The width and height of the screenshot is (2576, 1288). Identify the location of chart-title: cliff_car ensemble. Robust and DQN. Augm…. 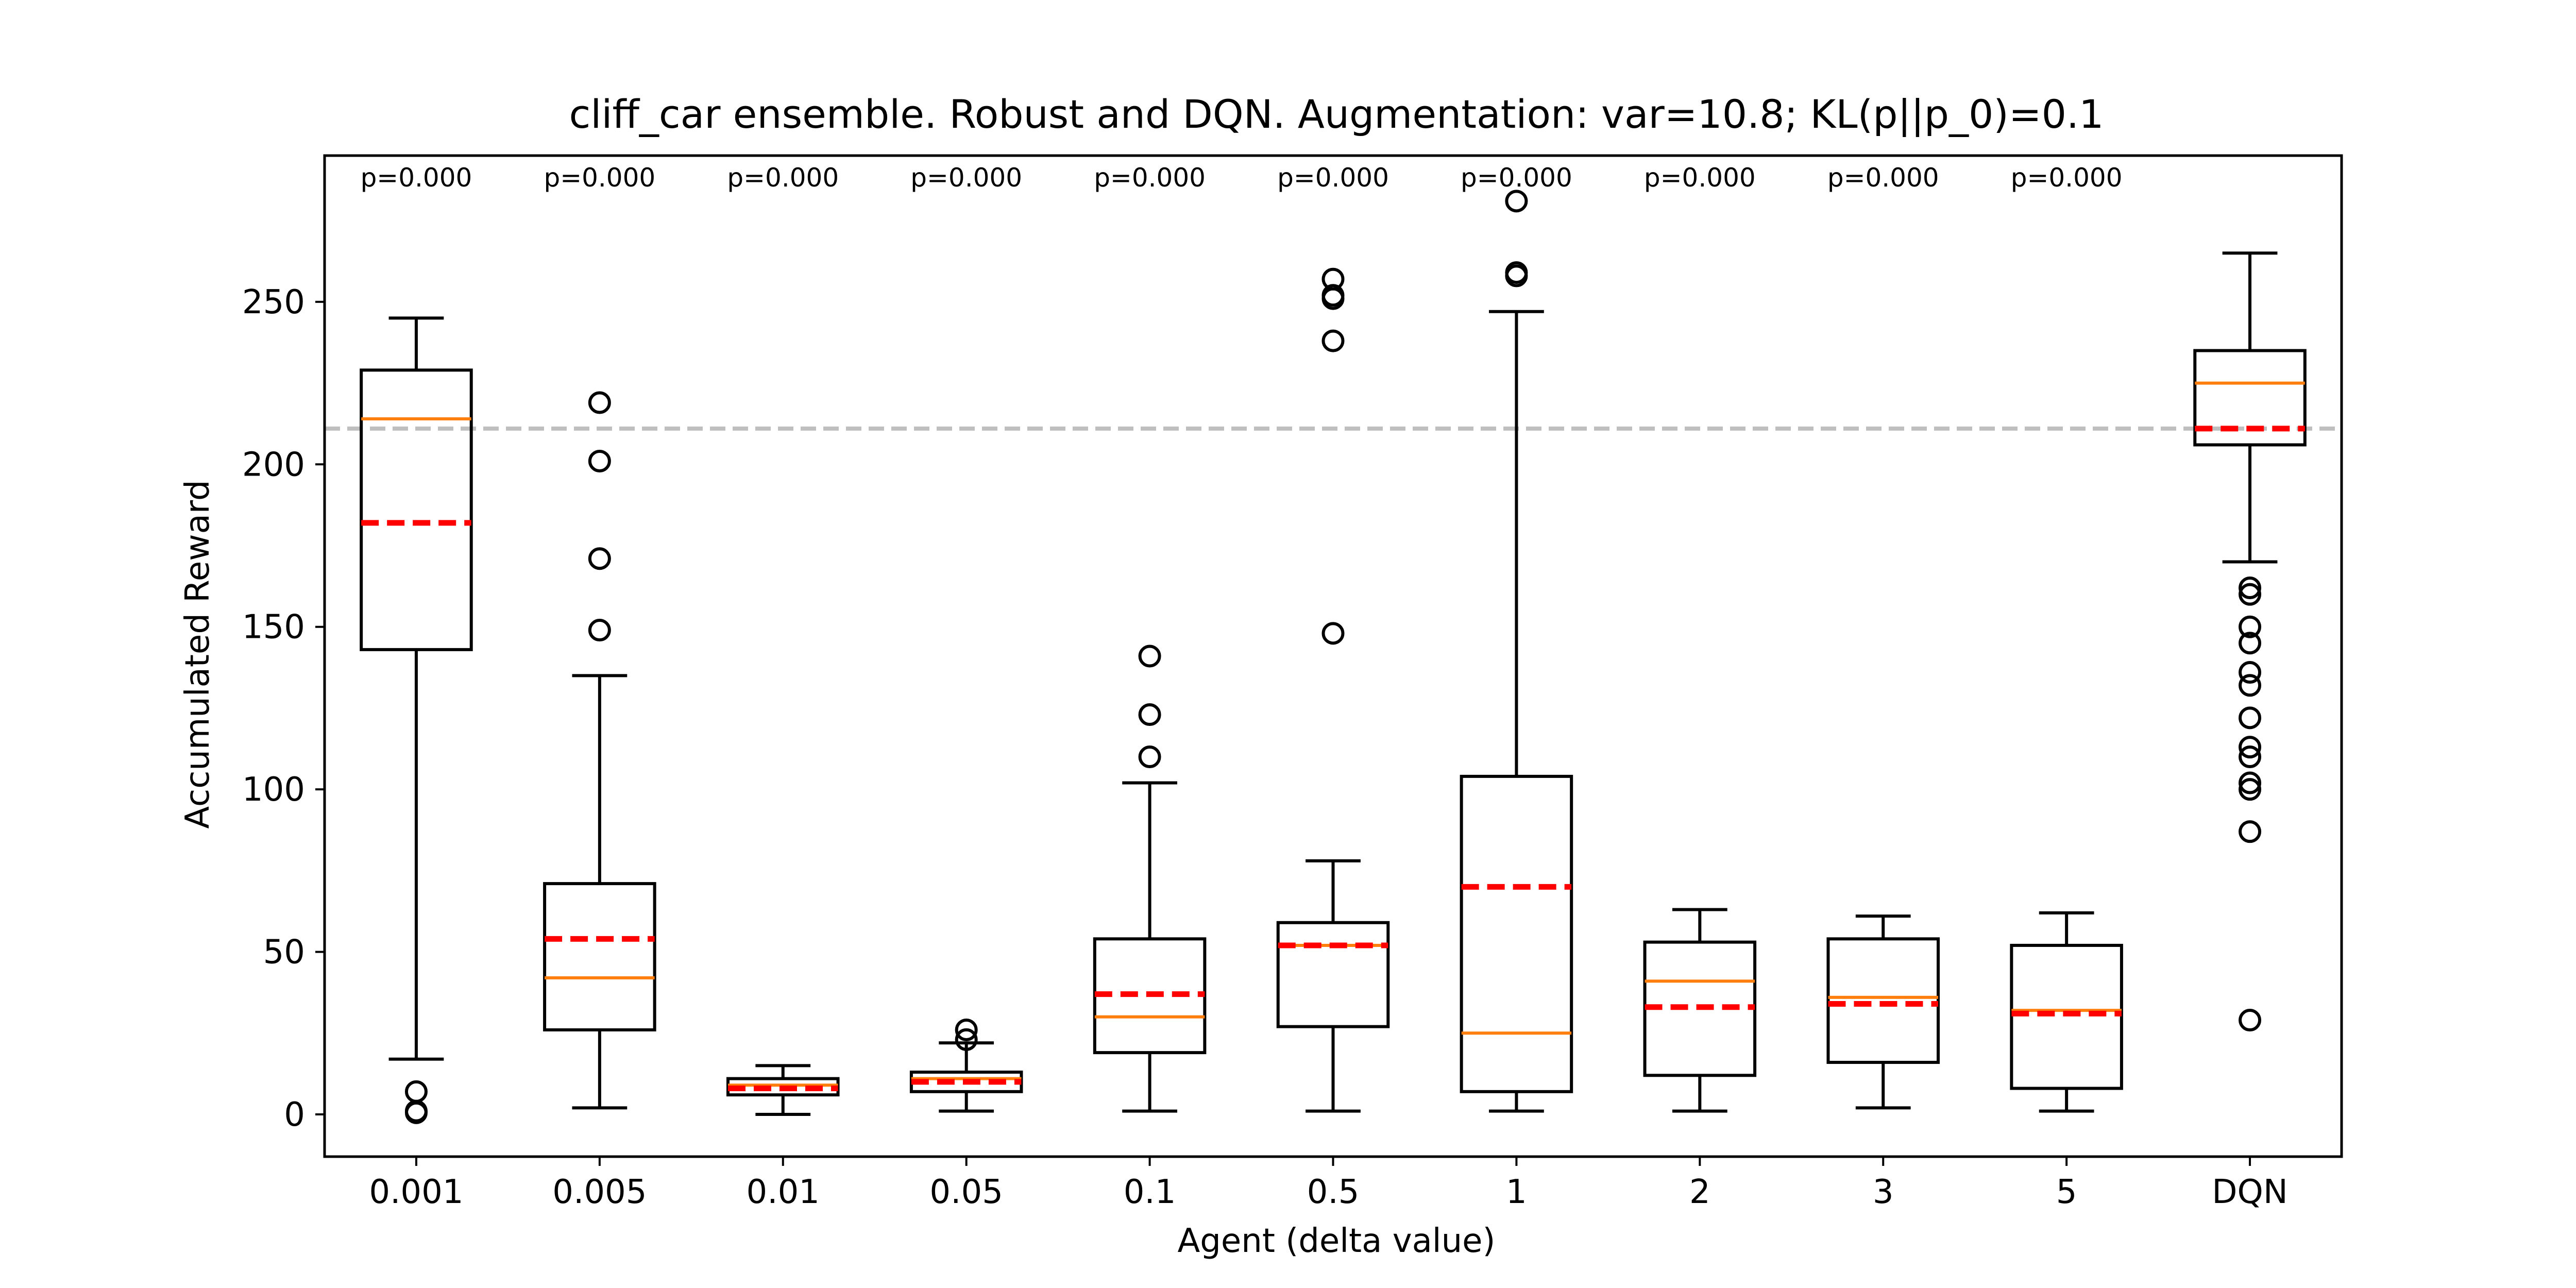
(1337, 114).